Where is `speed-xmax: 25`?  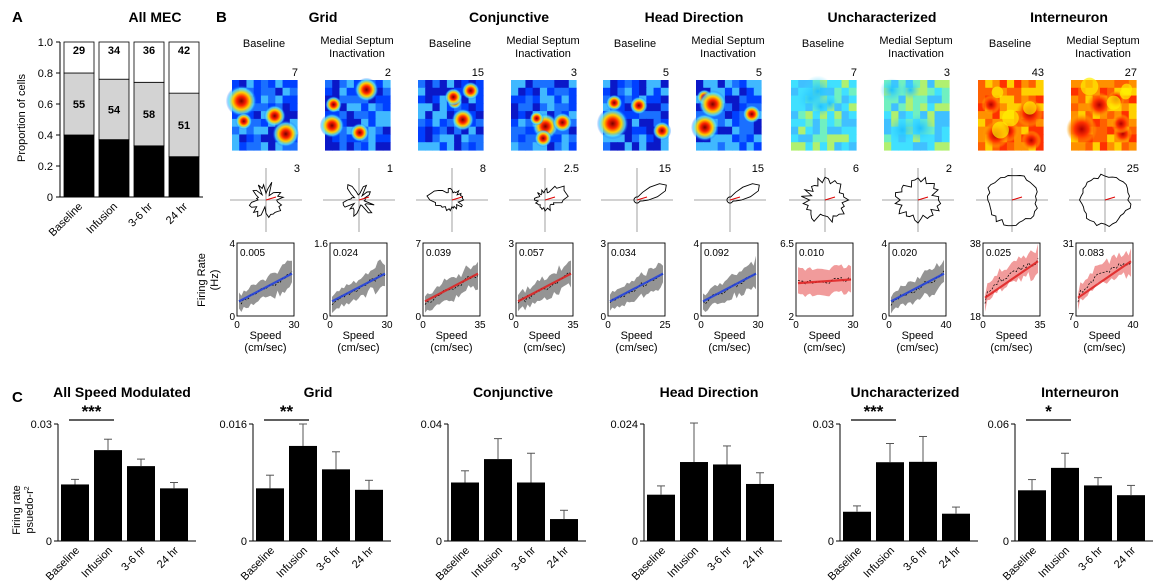 speed-xmax: 25 is located at coordinates (665, 325).